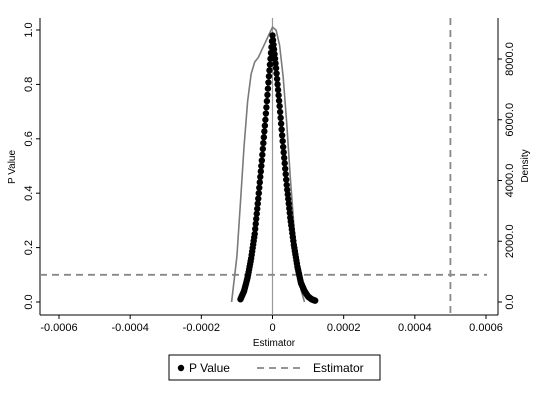 Image resolution: width=550 pixels, height=404 pixels. Describe the element at coordinates (510, 241) in the screenshot. I see `y2-tick-label: 2000.0` at that location.